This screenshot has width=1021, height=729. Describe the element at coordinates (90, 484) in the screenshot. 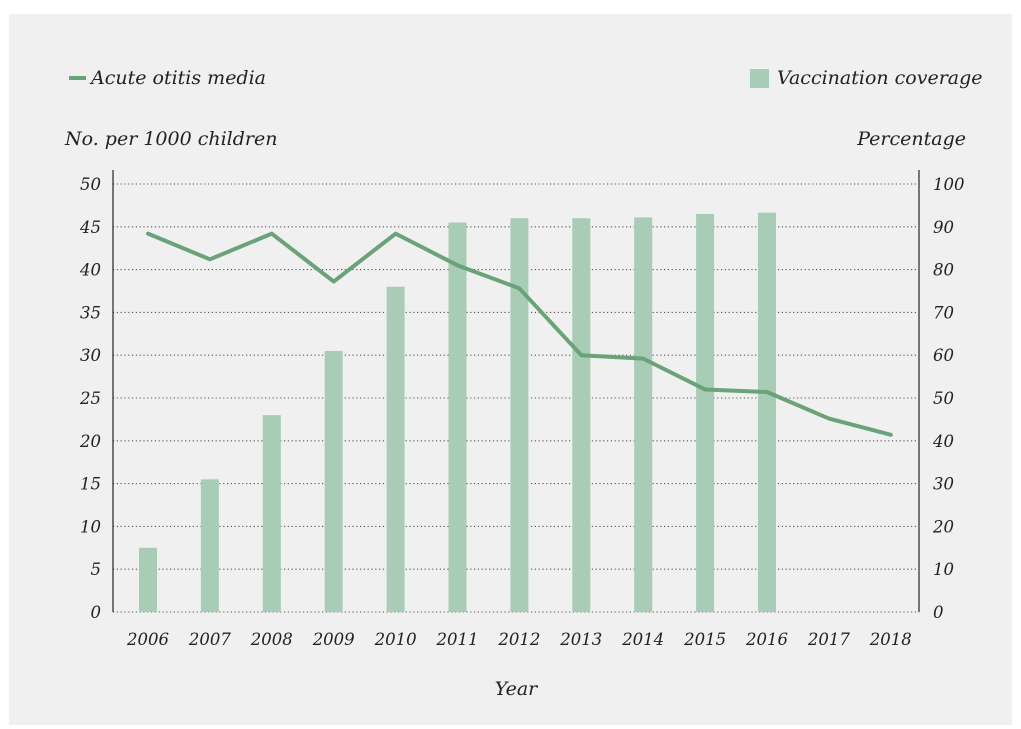

I see `y-left-tick-label: 15` at that location.